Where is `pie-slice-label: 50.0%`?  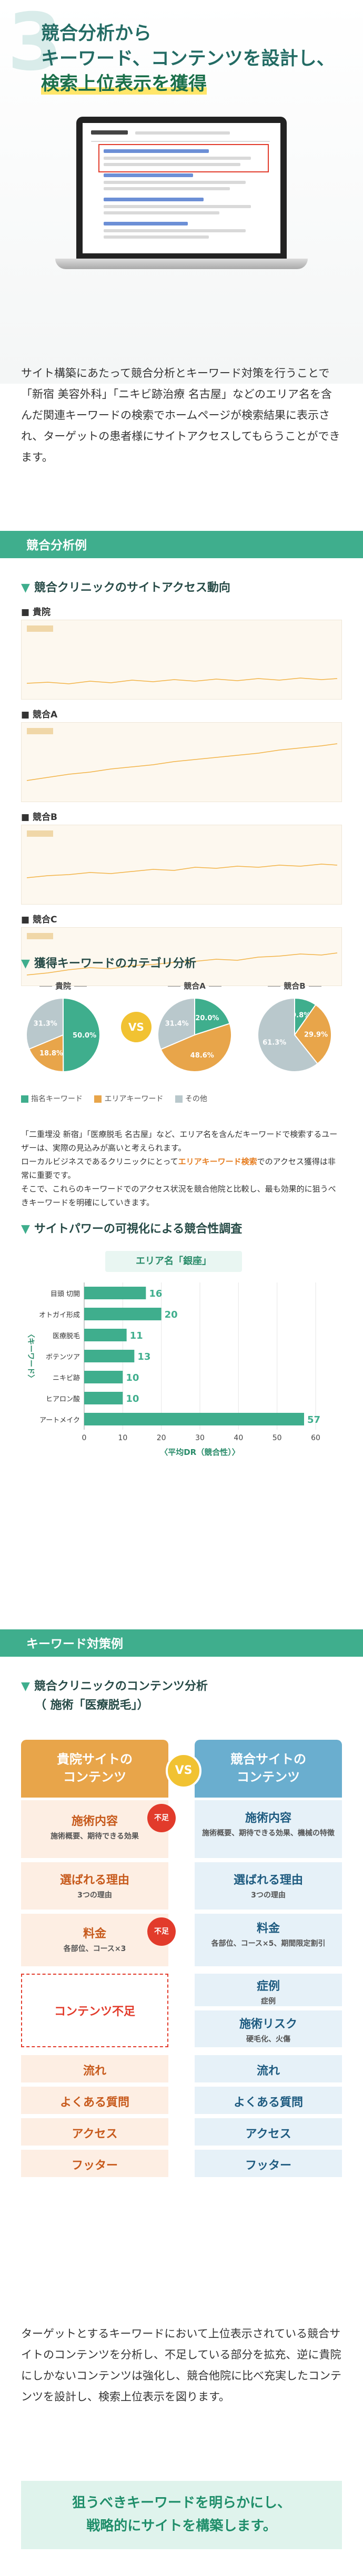 pie-slice-label: 50.0% is located at coordinates (84, 1036).